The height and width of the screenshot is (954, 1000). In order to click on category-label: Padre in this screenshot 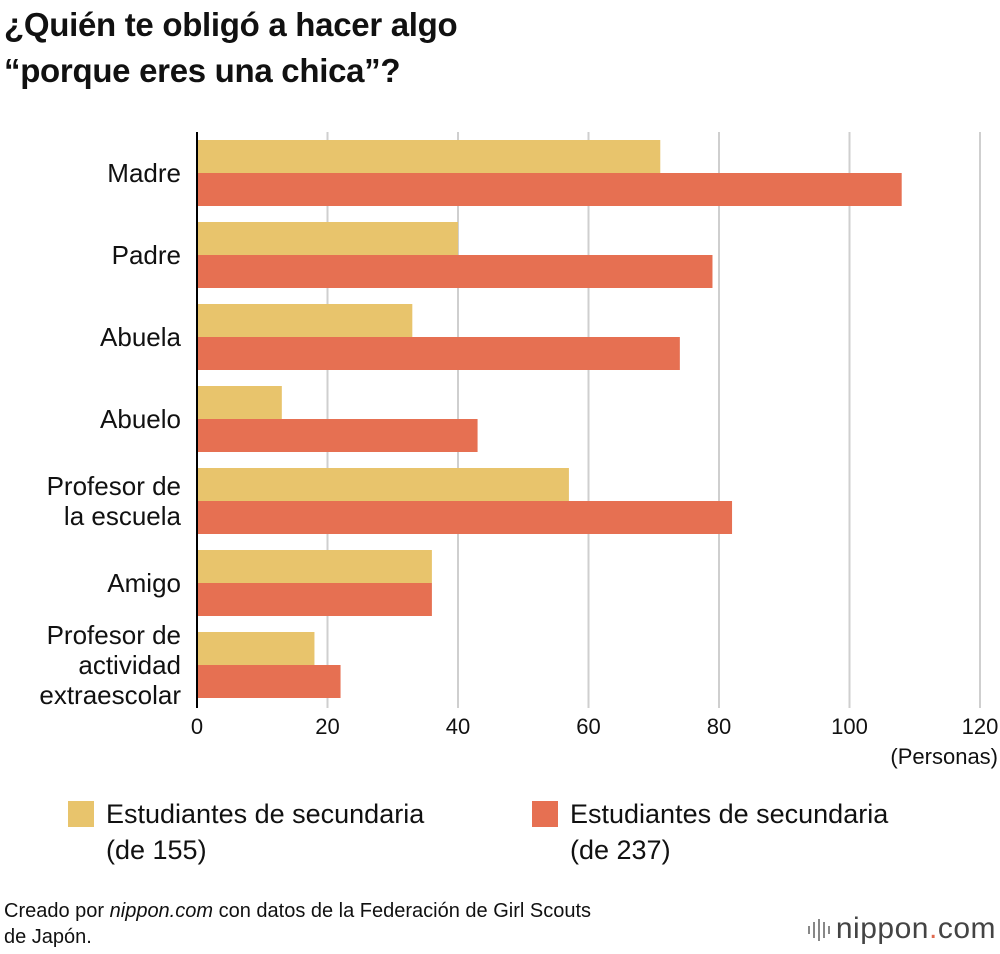, I will do `click(146, 255)`.